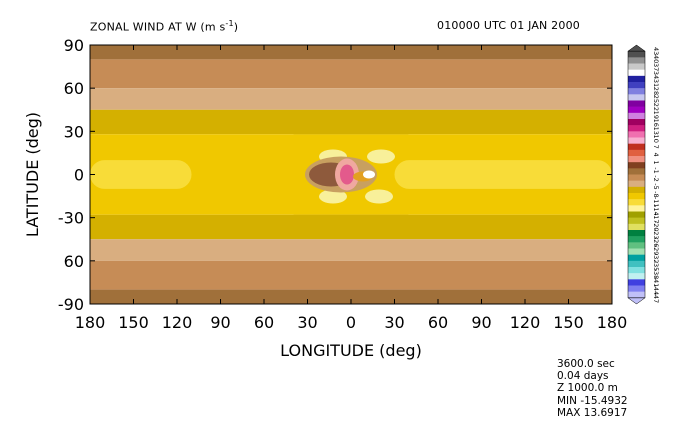 The image size is (688, 440). Describe the element at coordinates (592, 412) in the screenshot. I see `info-max: MAX 13.6917` at that location.